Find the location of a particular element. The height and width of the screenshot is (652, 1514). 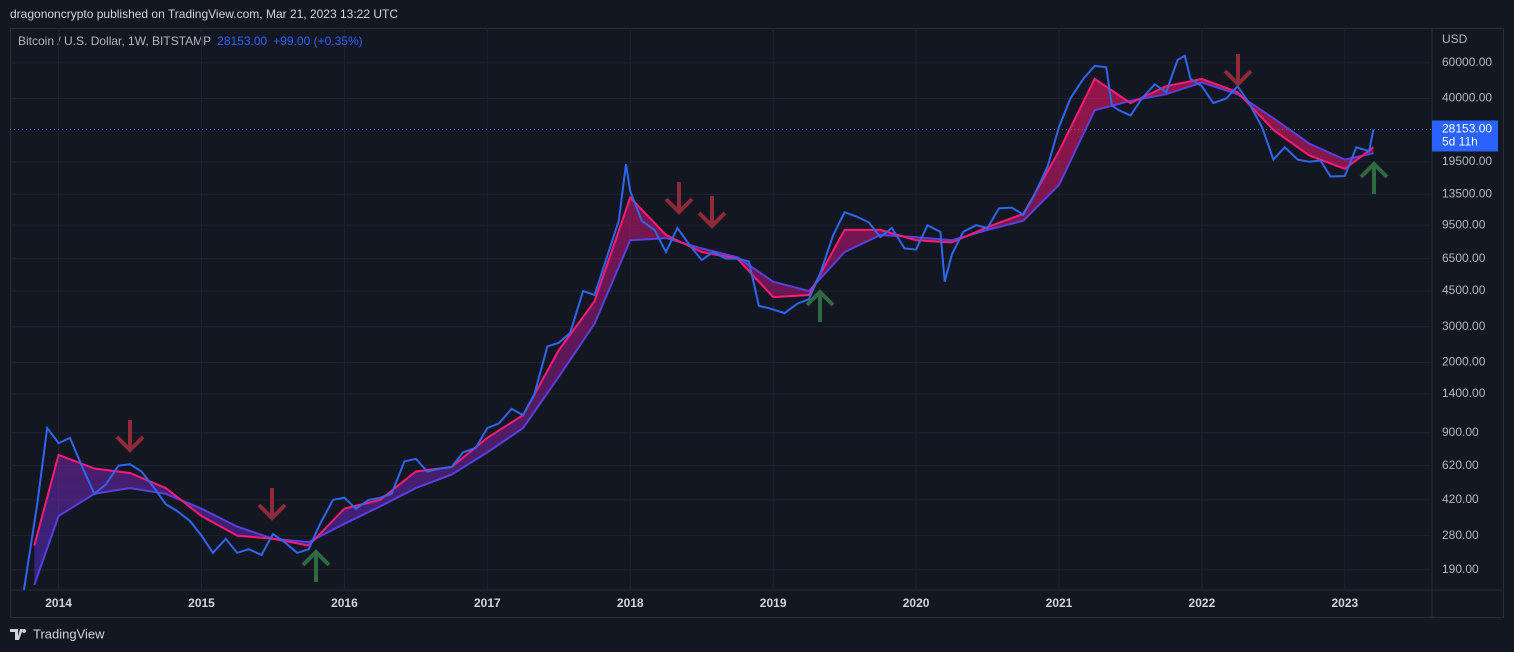

header-change: +99.00 (+0.35%) is located at coordinates (317, 41).